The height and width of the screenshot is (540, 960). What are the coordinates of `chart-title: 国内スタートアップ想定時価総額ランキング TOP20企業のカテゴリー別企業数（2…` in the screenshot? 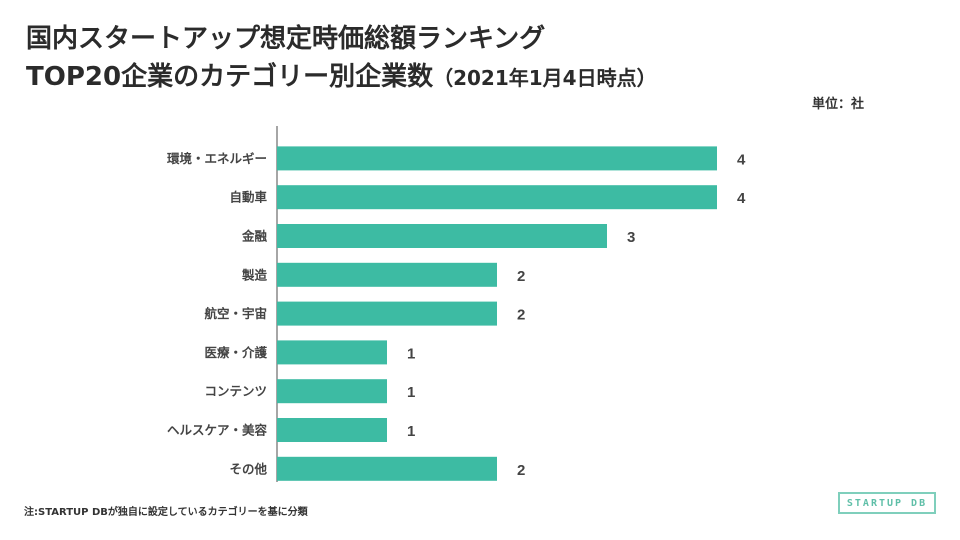 It's located at (341, 58).